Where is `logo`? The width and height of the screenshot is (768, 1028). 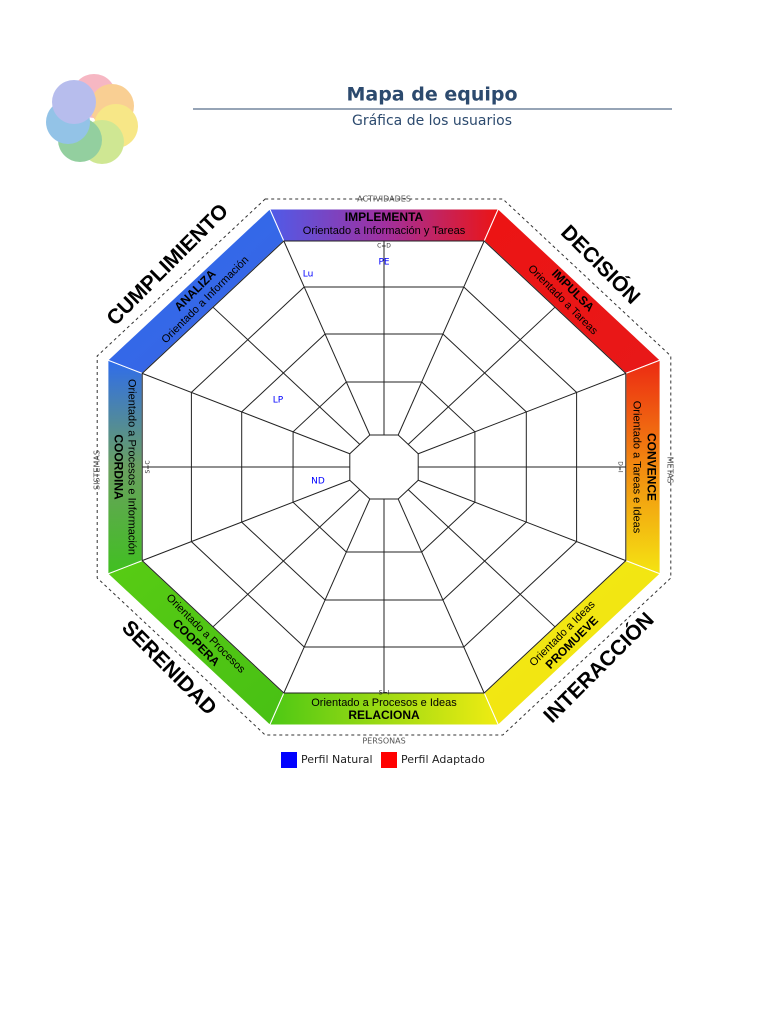
logo is located at coordinates (92, 119).